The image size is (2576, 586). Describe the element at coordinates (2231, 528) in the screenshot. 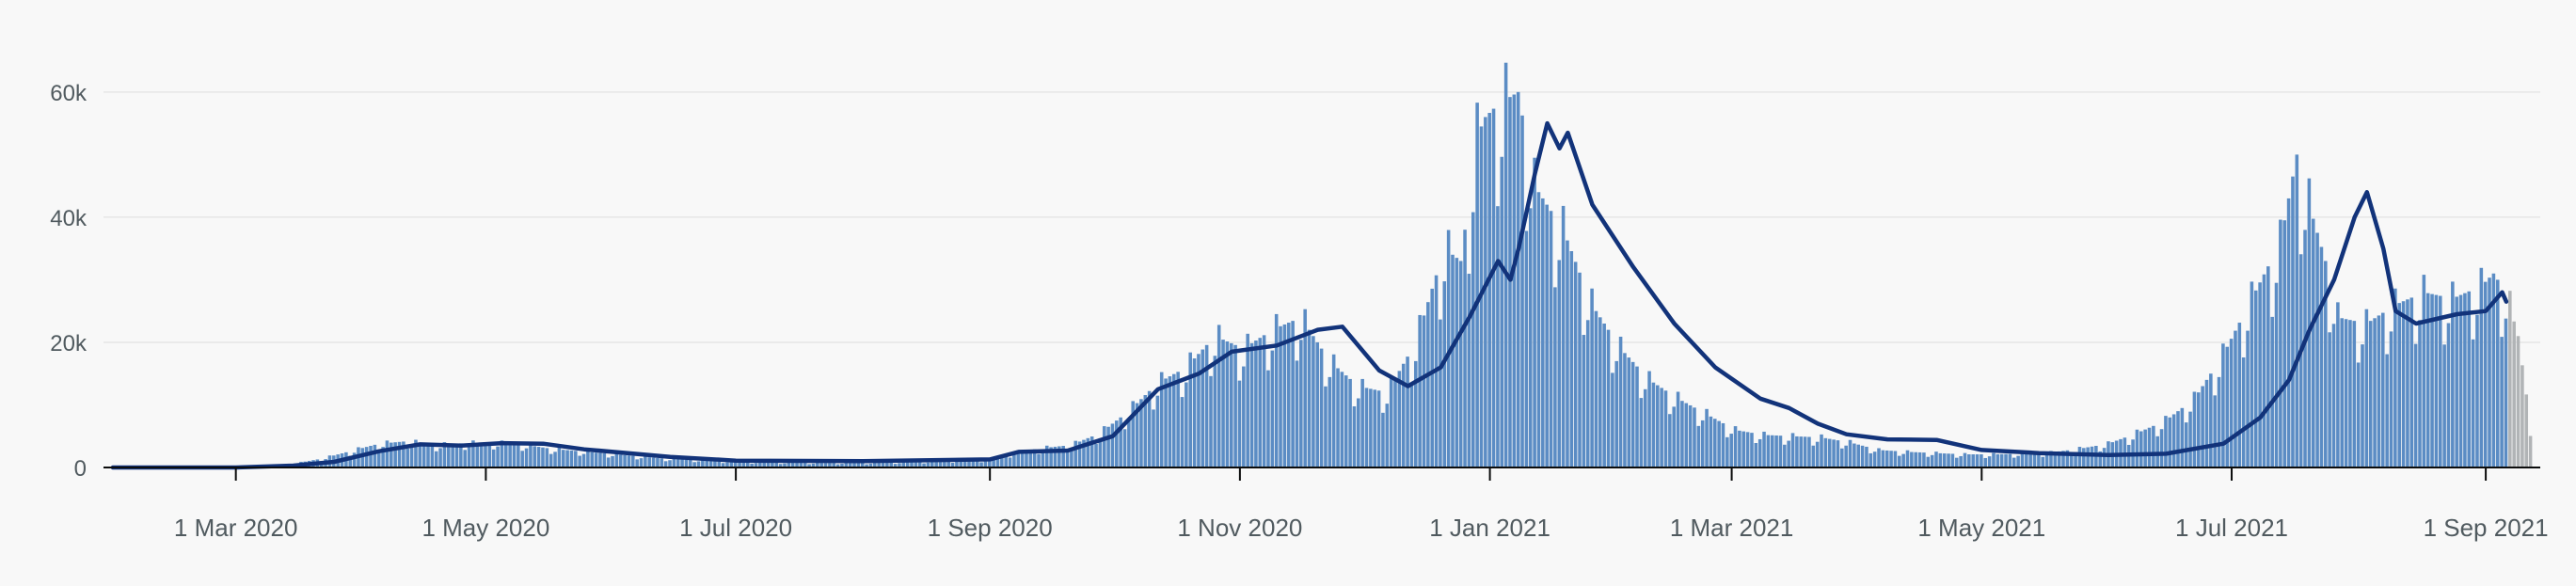

I see `x-tick-label: 1 Jul 2021` at that location.